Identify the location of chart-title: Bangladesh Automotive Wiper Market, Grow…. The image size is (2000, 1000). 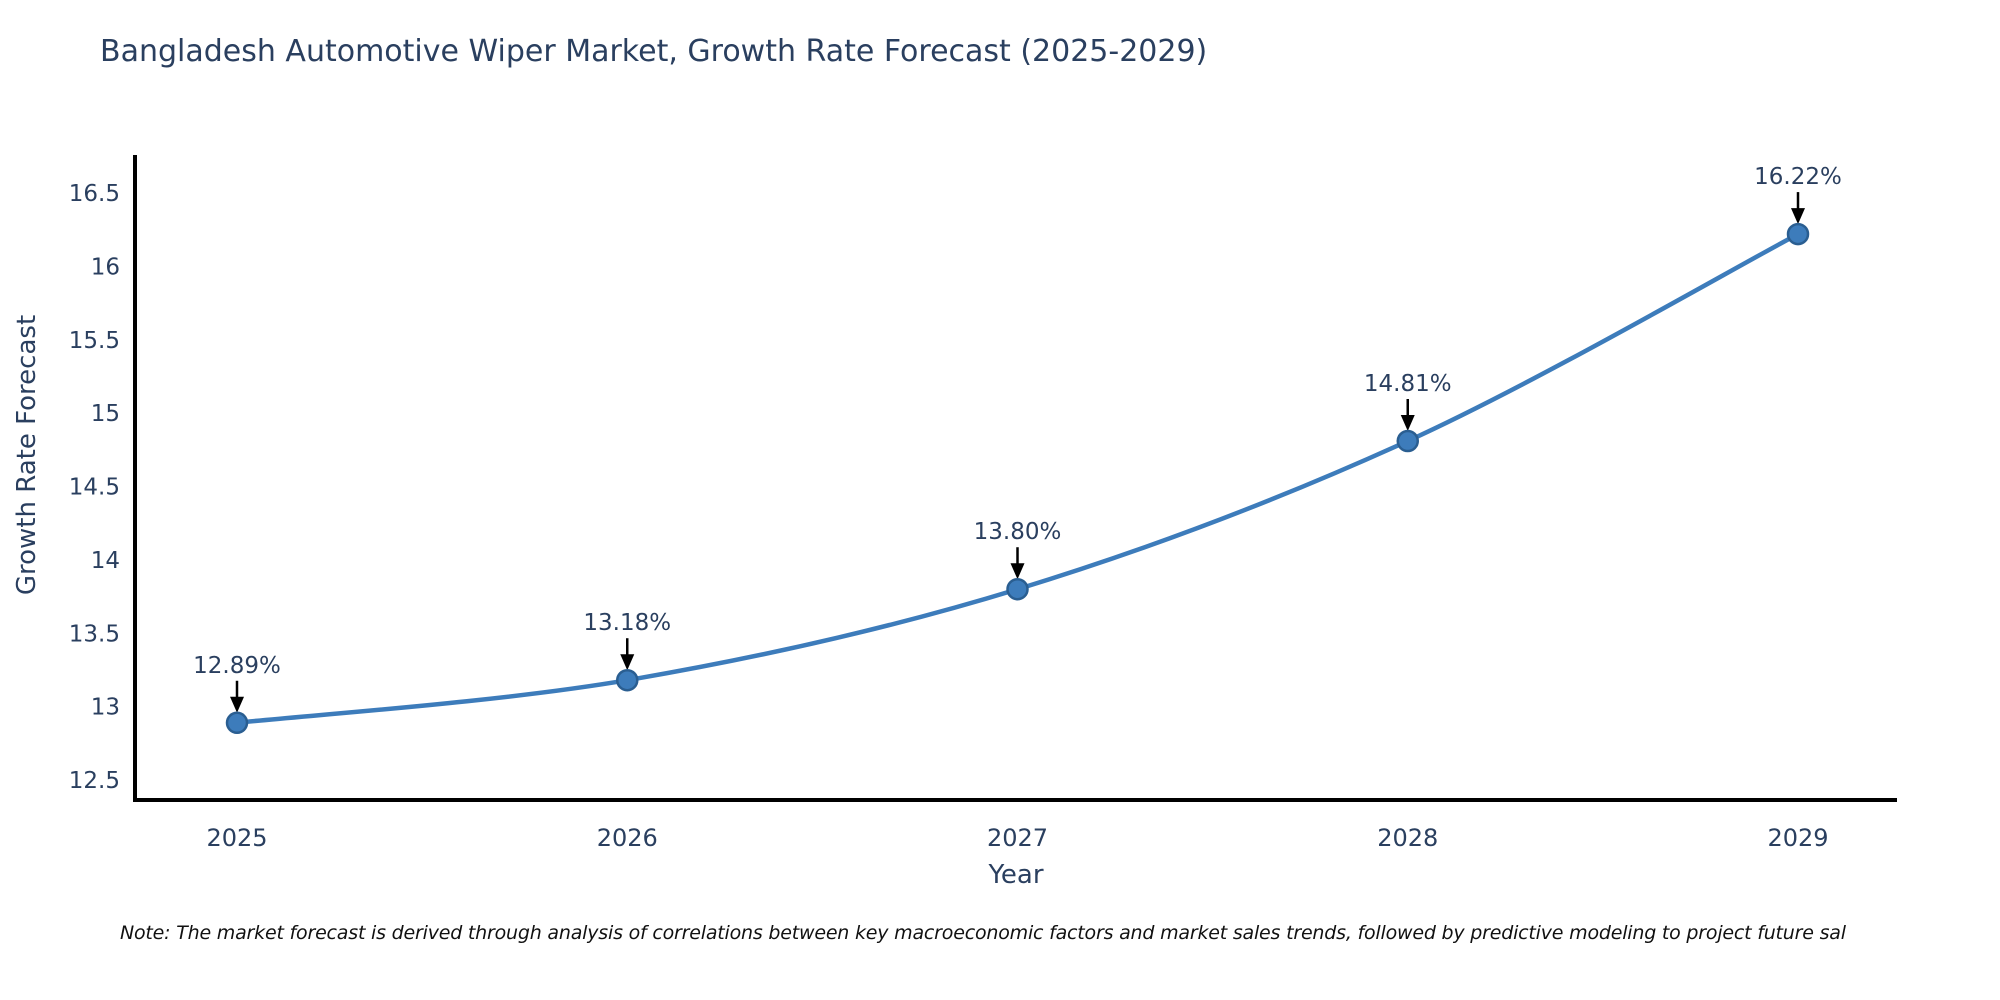
(654, 51).